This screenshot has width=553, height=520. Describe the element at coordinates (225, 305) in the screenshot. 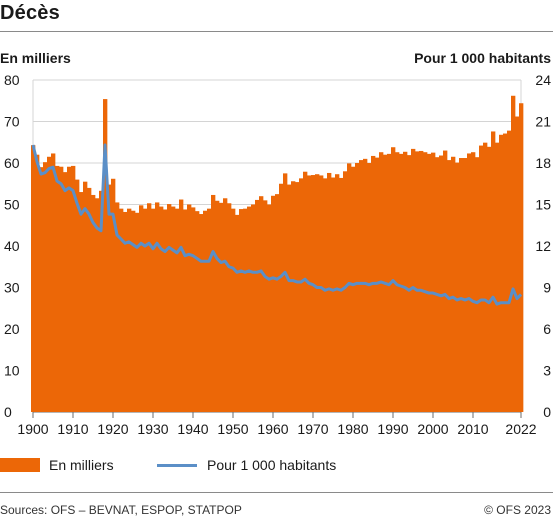

I see `bar-1948` at that location.